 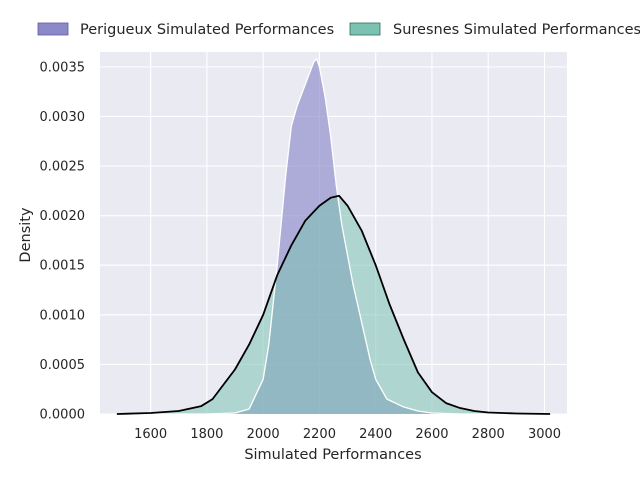 What do you see at coordinates (365, 29) in the screenshot?
I see `legend-swatch-suresnes` at bounding box center [365, 29].